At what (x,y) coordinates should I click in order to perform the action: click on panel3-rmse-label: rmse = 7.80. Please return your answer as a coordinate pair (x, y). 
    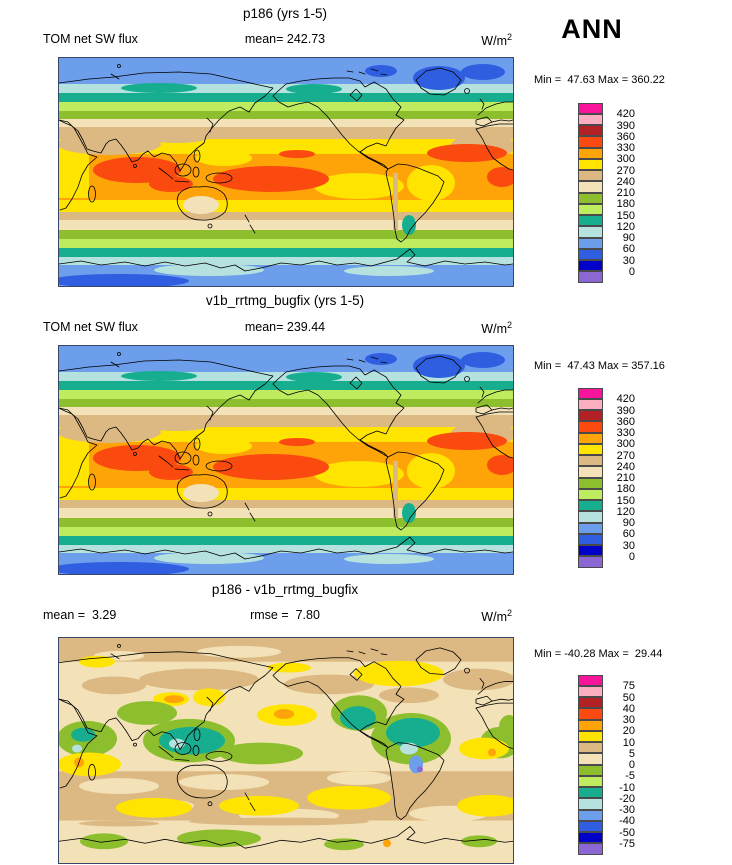
    Looking at the image, I should click on (285, 615).